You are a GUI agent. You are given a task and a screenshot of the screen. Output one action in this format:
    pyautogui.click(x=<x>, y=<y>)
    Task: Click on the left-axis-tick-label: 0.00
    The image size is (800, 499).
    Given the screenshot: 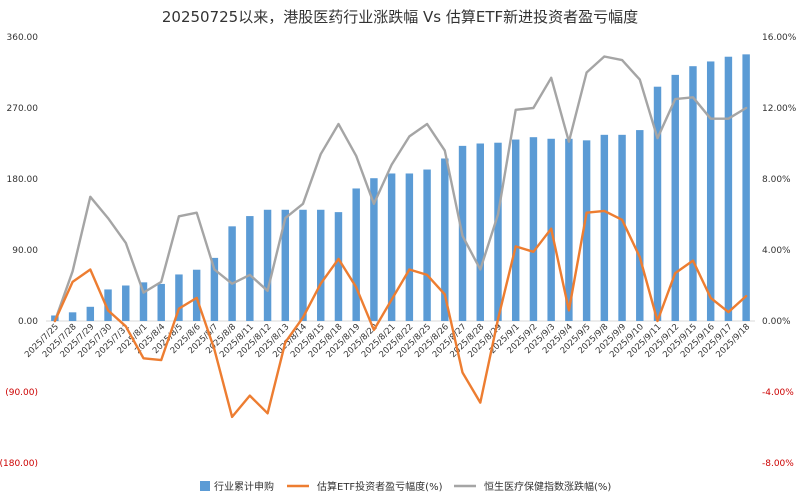 What is the action you would take?
    pyautogui.click(x=28, y=322)
    